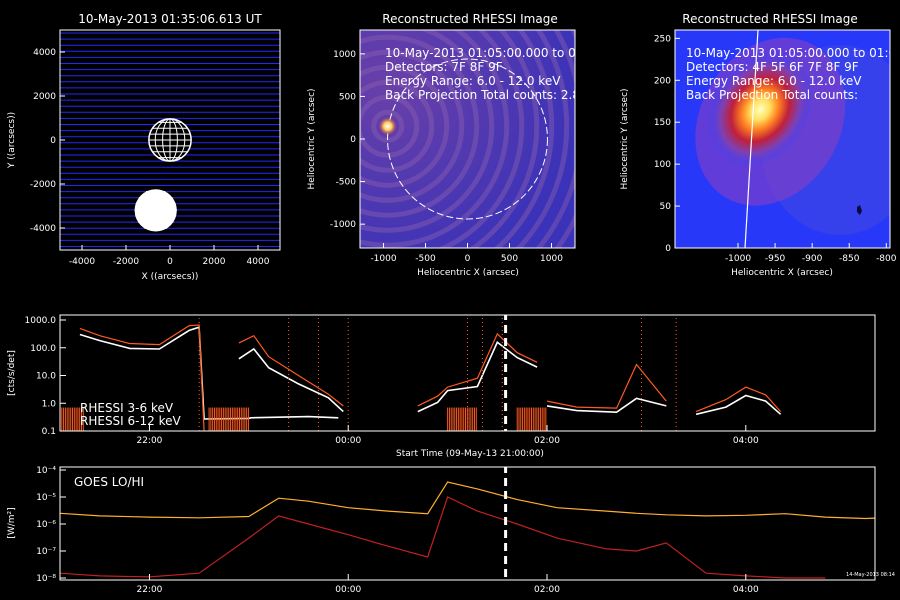 This screenshot has height=600, width=900. Describe the element at coordinates (49, 432) in the screenshot. I see `y-tick-label: 0.1` at that location.